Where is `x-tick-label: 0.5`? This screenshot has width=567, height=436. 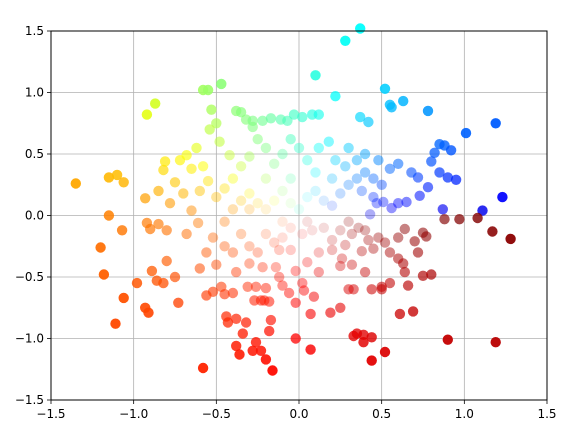
x-tick-label: 0.5 is located at coordinates (381, 414).